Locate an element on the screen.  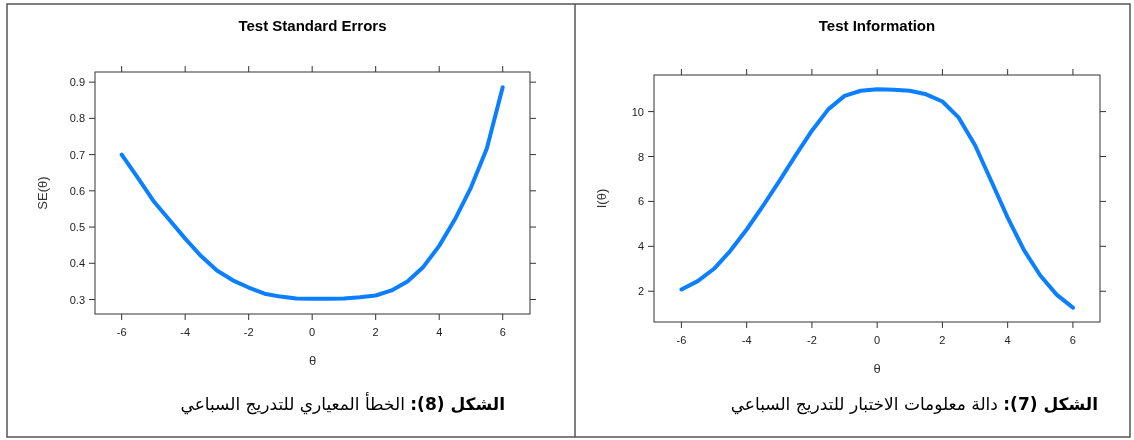
text: الشكل (8): الخطأ المعياري للتدريج السباعي is located at coordinates (342, 404).